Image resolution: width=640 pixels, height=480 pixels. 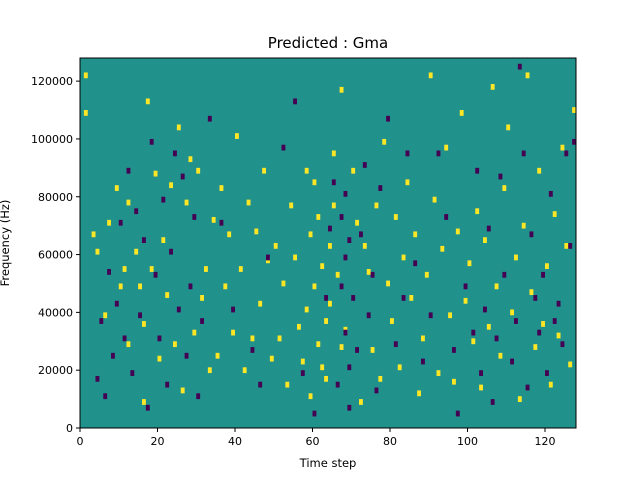 I want to click on x-tick-label: 40, so click(x=235, y=441).